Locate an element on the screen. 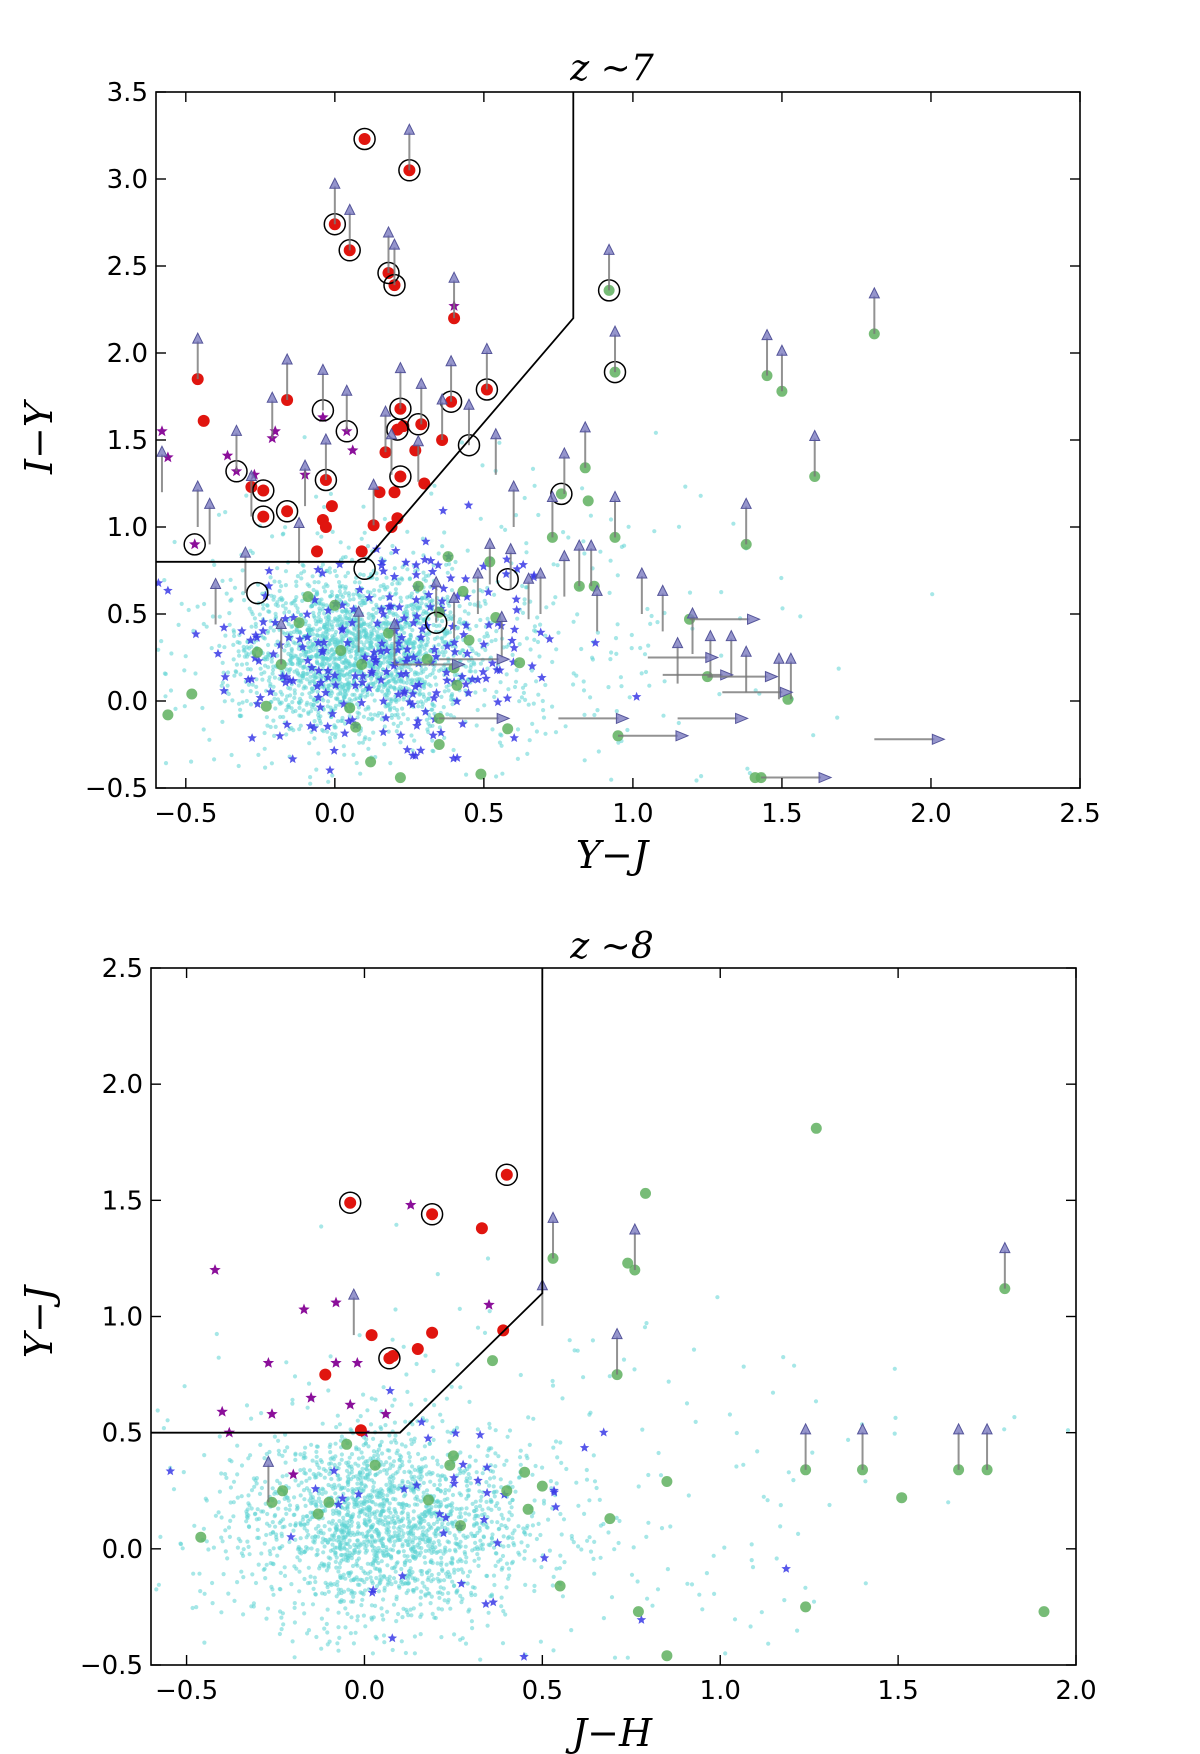 The image size is (1200, 1754). y-tick-label: 1.5 is located at coordinates (127, 441).